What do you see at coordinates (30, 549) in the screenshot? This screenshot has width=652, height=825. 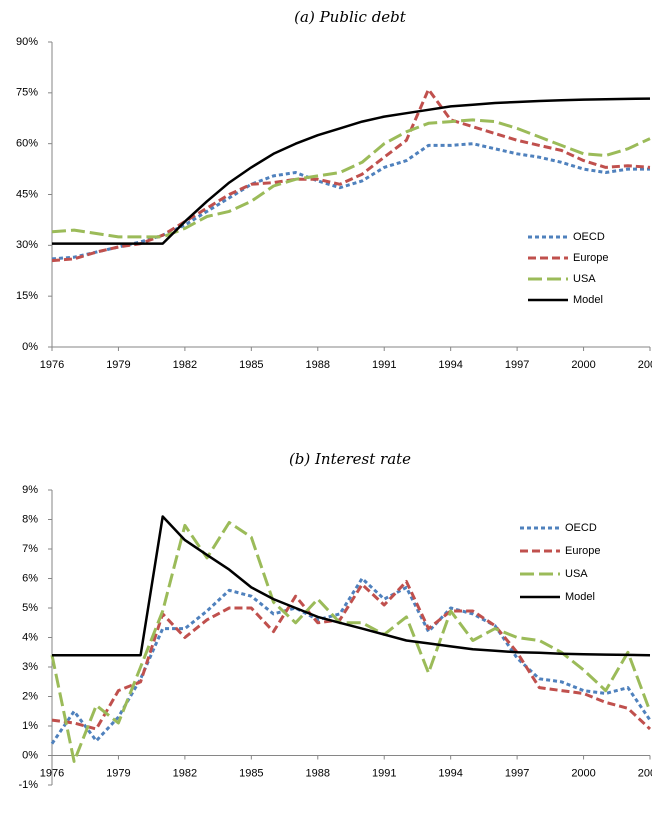 I see `y-tick-label: 7%` at bounding box center [30, 549].